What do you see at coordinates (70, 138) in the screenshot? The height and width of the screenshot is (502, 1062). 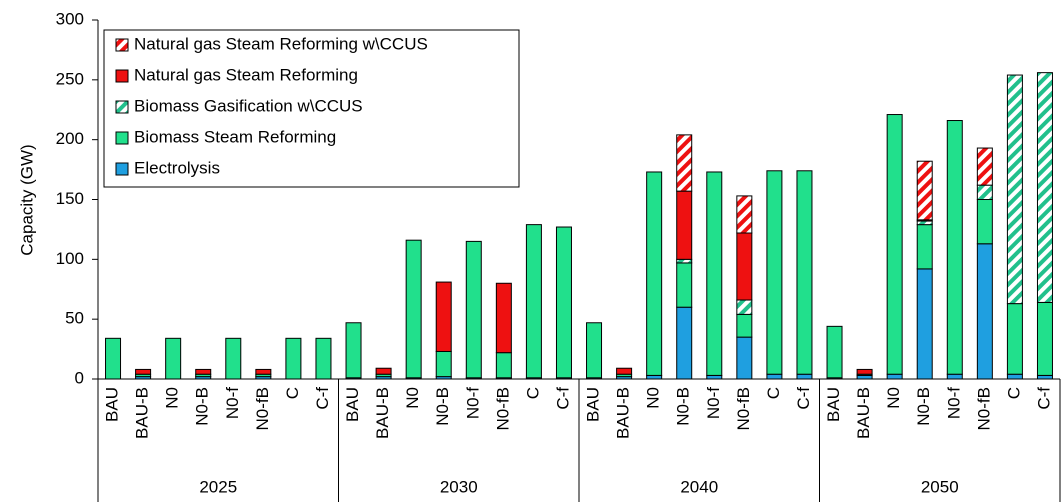 I see `y-tick-label: 200` at bounding box center [70, 138].